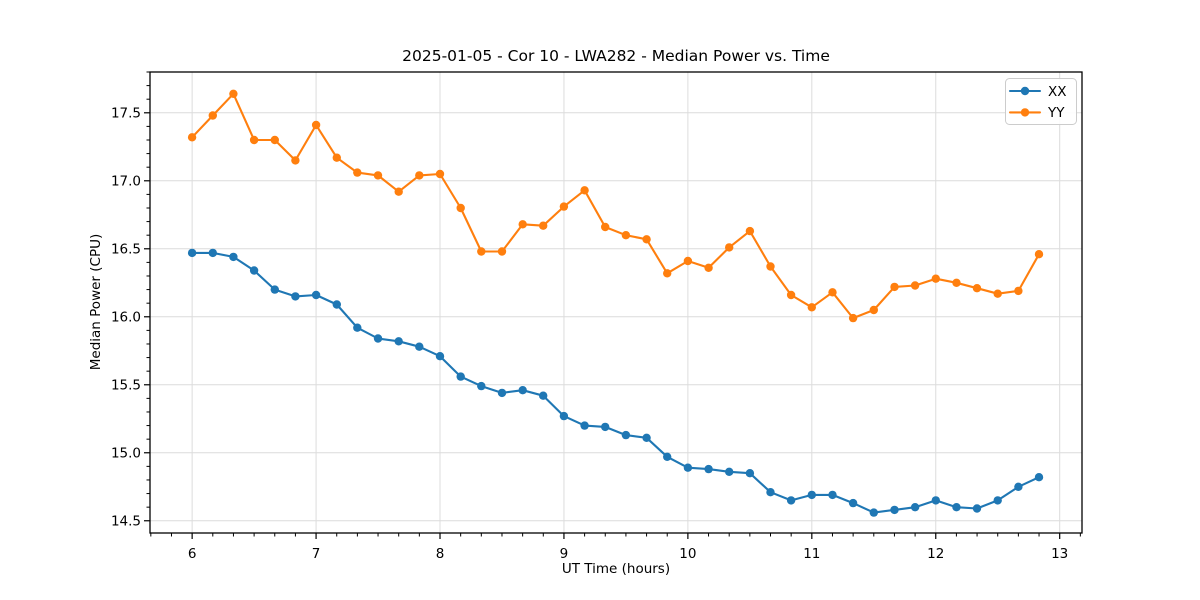 Image resolution: width=1200 pixels, height=600 pixels. Describe the element at coordinates (1059, 554) in the screenshot. I see `x-tick-label: 13` at that location.